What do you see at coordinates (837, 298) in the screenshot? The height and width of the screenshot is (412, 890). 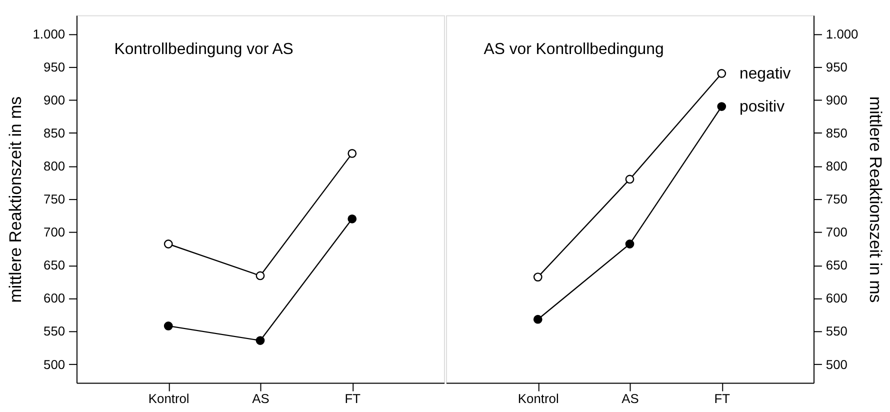 I see `y2-tick-label: 600` at bounding box center [837, 298].